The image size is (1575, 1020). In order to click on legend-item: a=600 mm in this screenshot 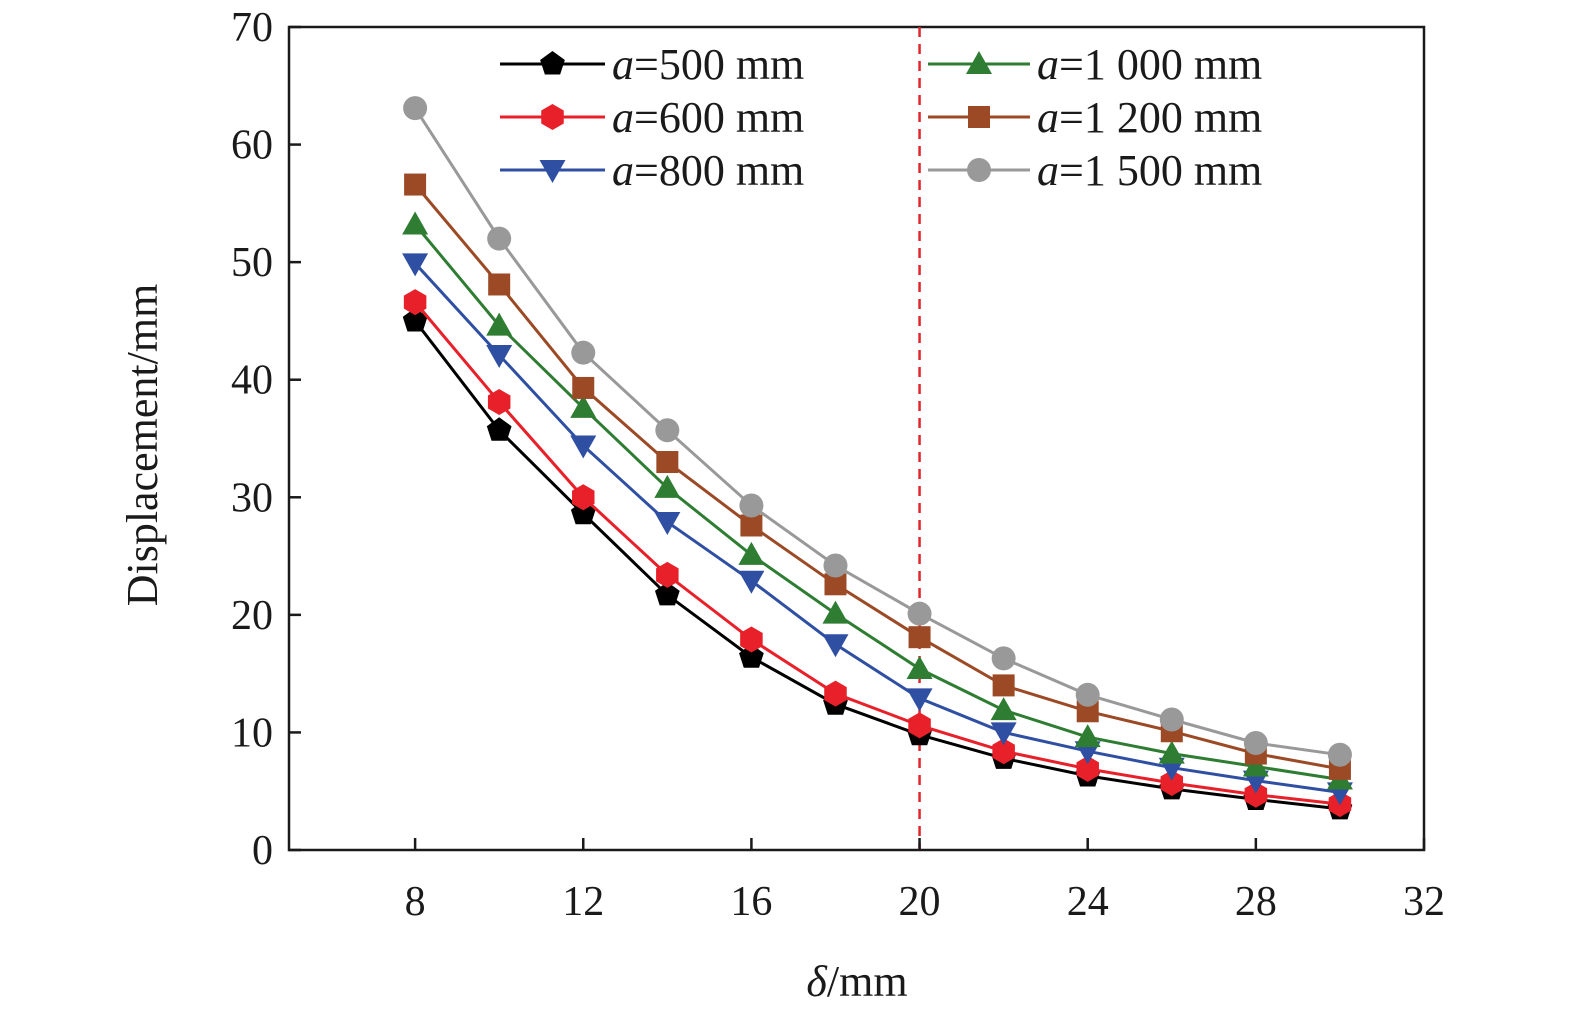, I will do `click(652, 117)`.